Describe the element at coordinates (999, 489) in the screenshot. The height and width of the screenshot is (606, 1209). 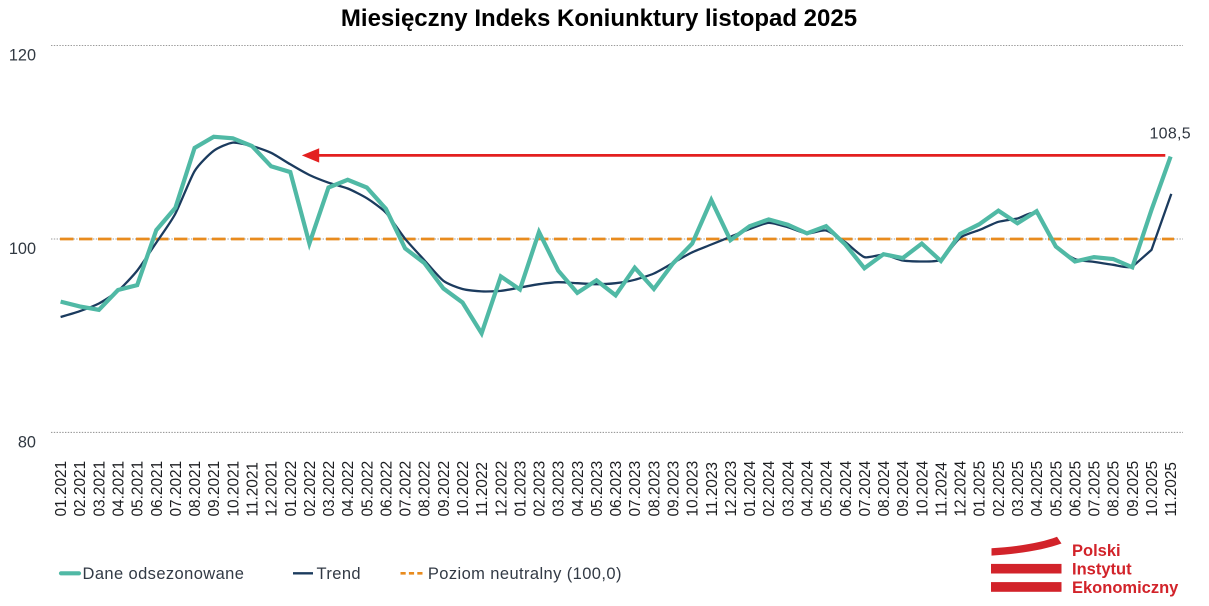
I see `svg-text: 02.2025` at that location.